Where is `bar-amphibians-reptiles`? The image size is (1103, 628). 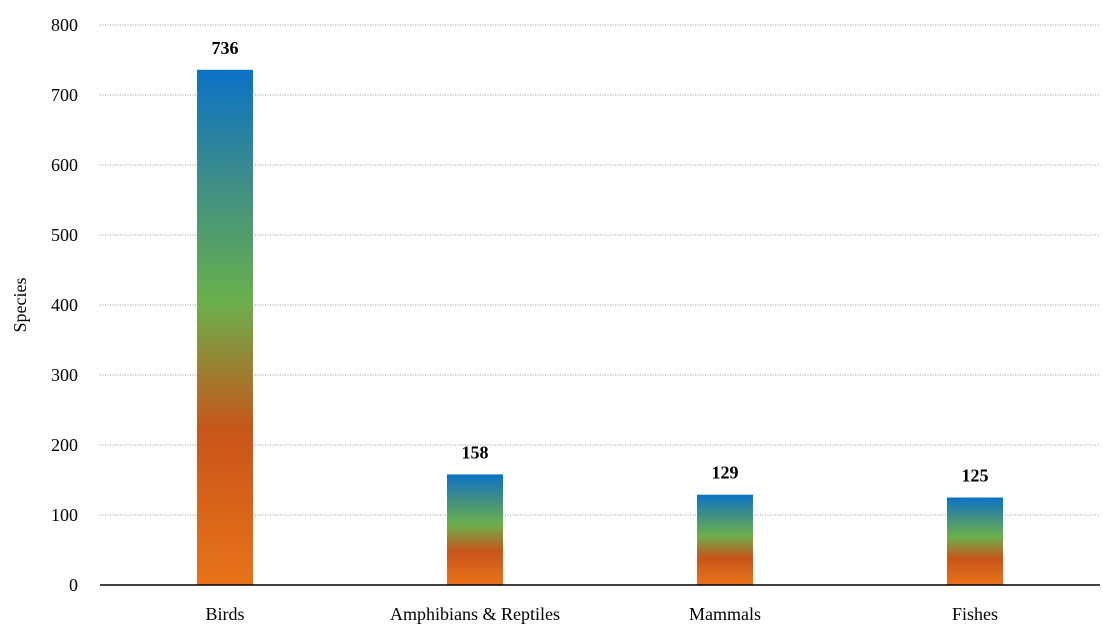
bar-amphibians-reptiles is located at coordinates (475, 529).